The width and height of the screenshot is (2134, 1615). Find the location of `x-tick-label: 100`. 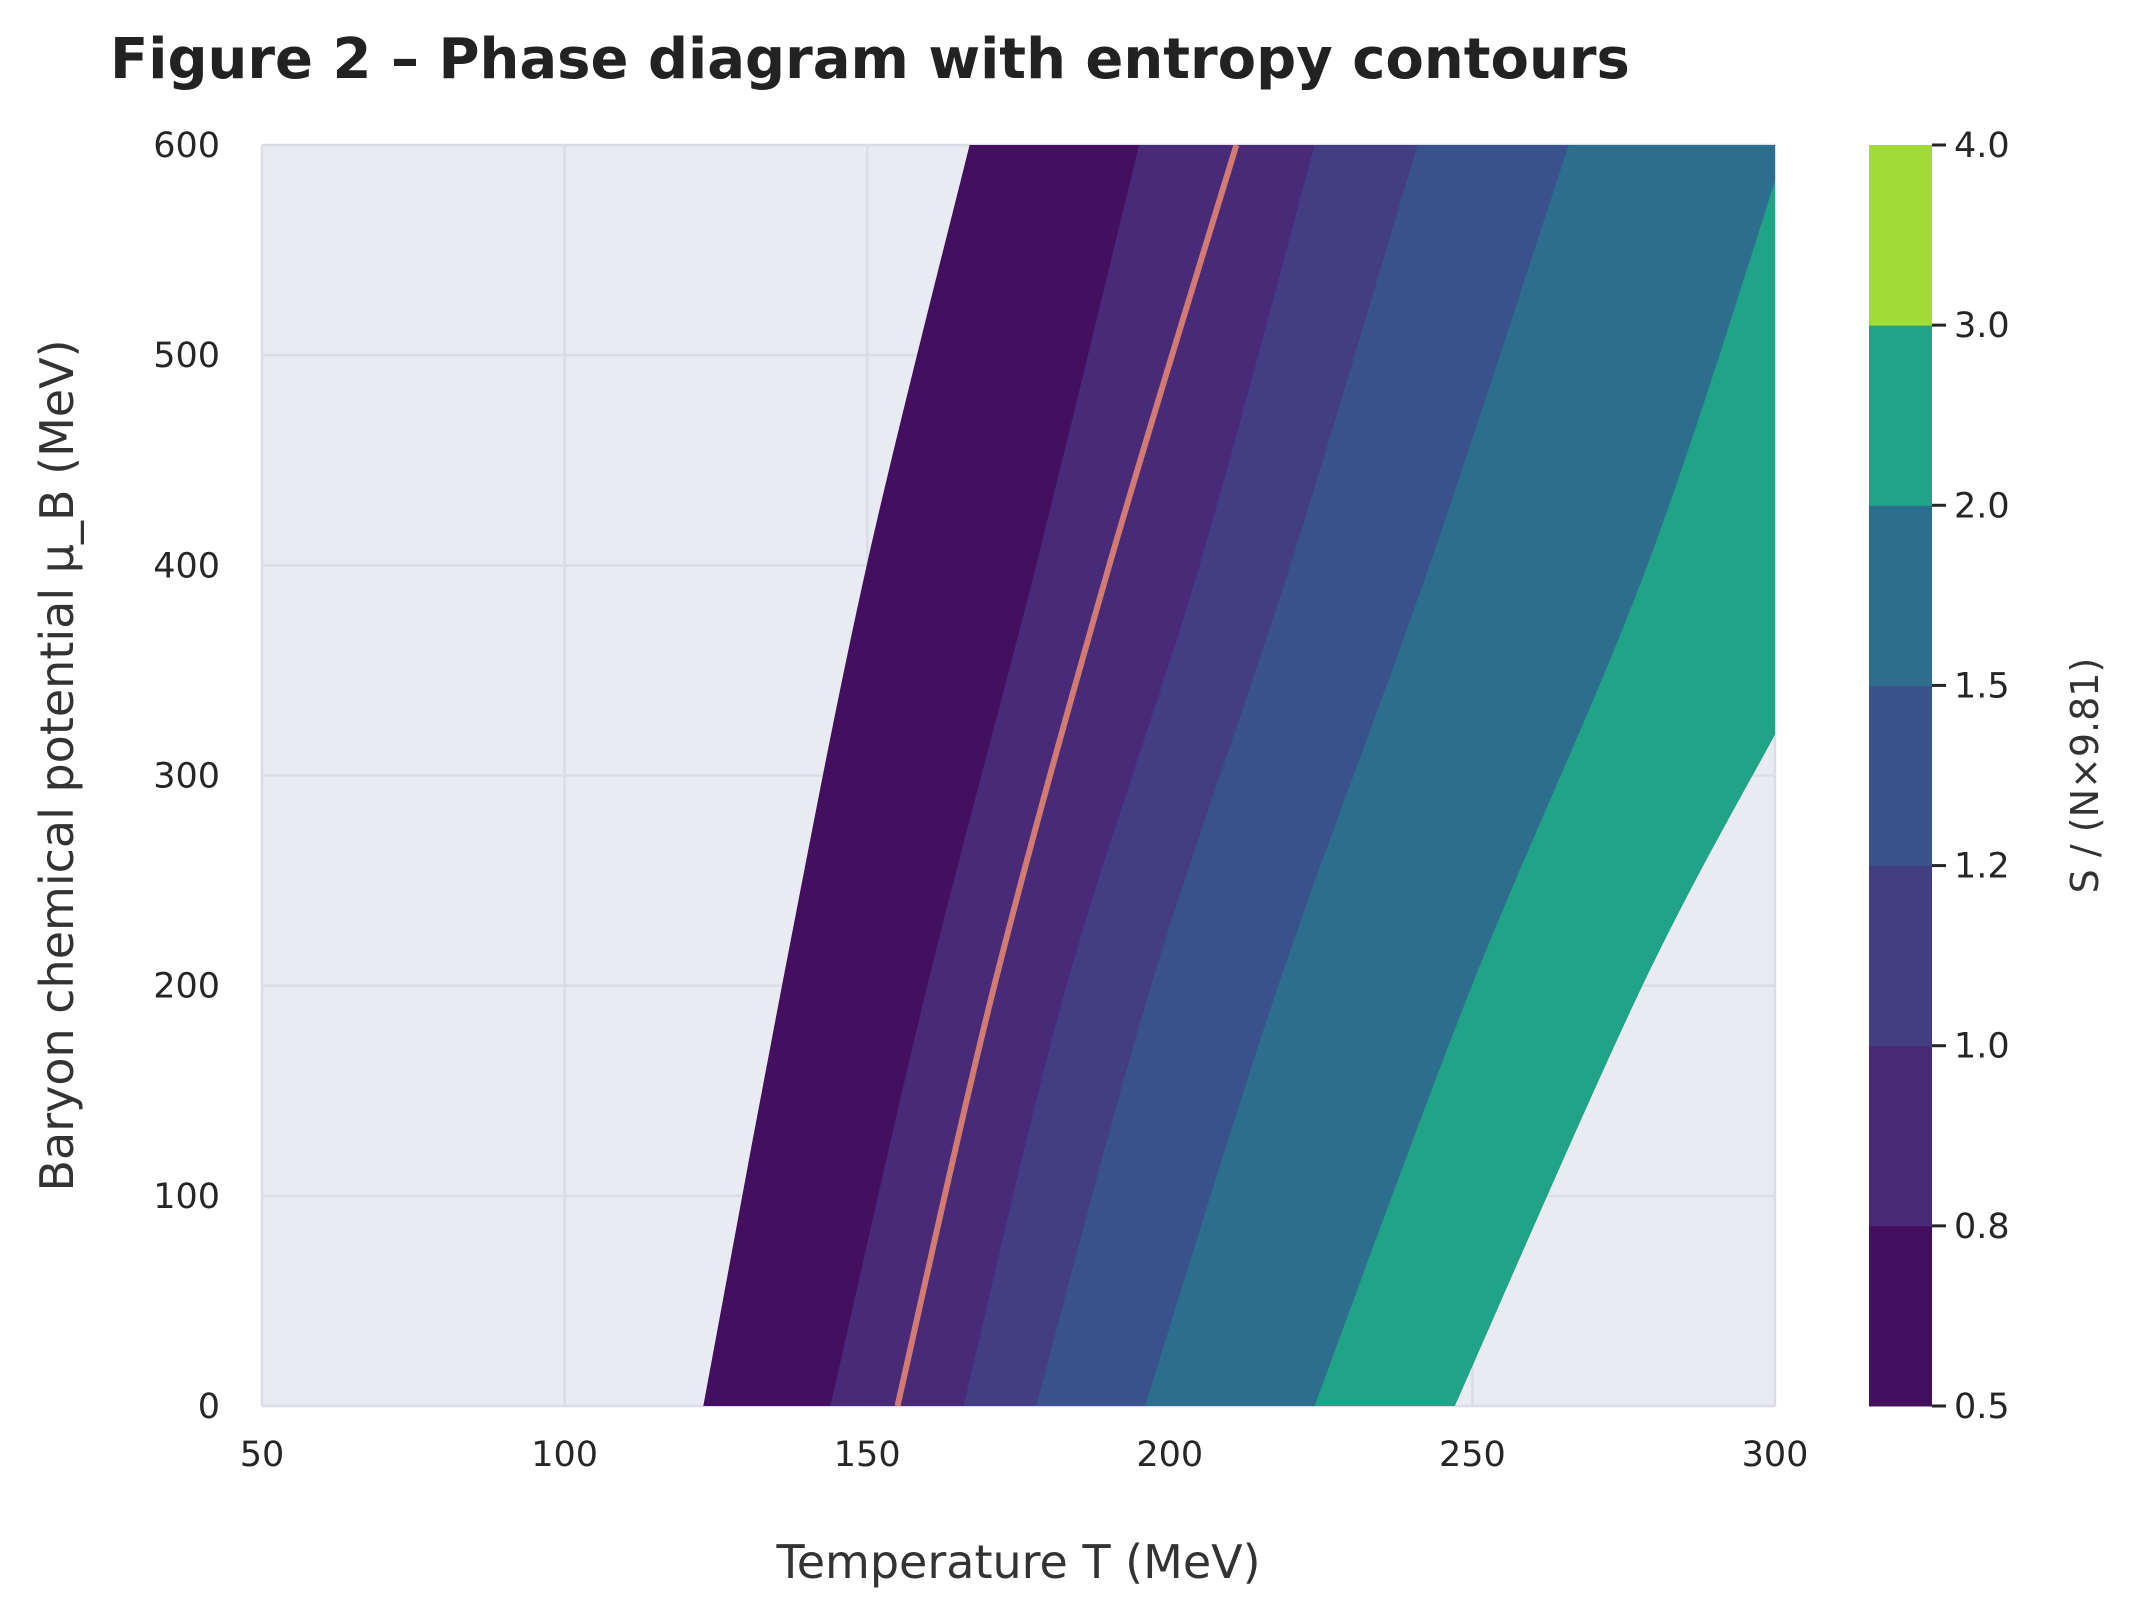

x-tick-label: 100 is located at coordinates (564, 1455).